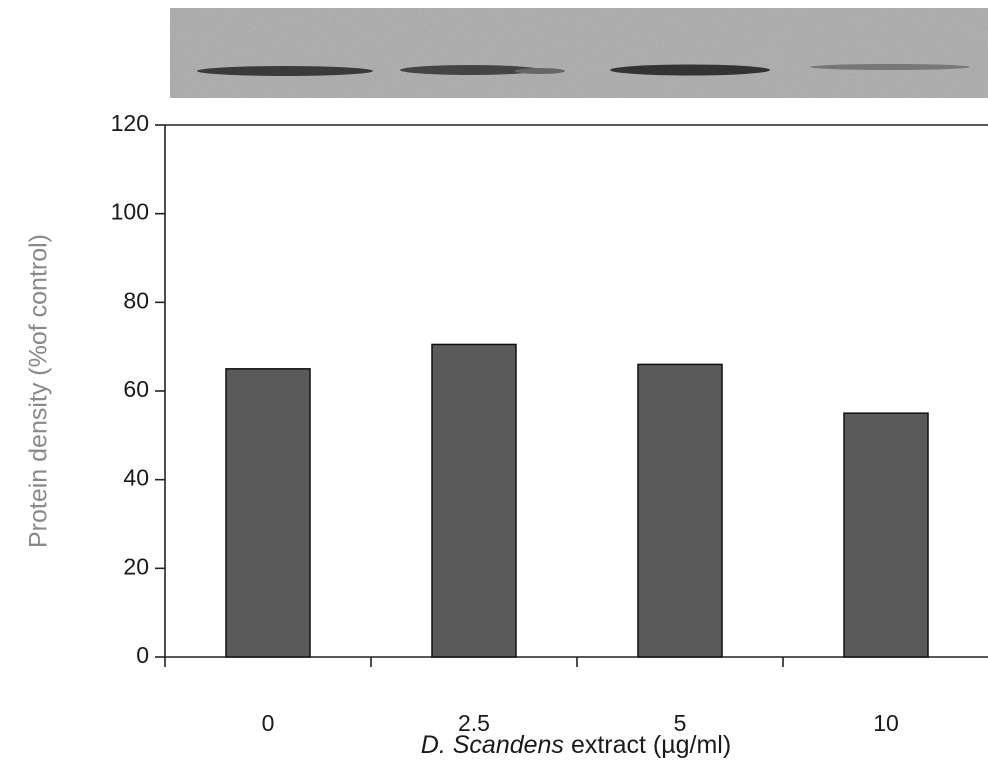  What do you see at coordinates (268, 723) in the screenshot?
I see `x-tick-label: 0` at bounding box center [268, 723].